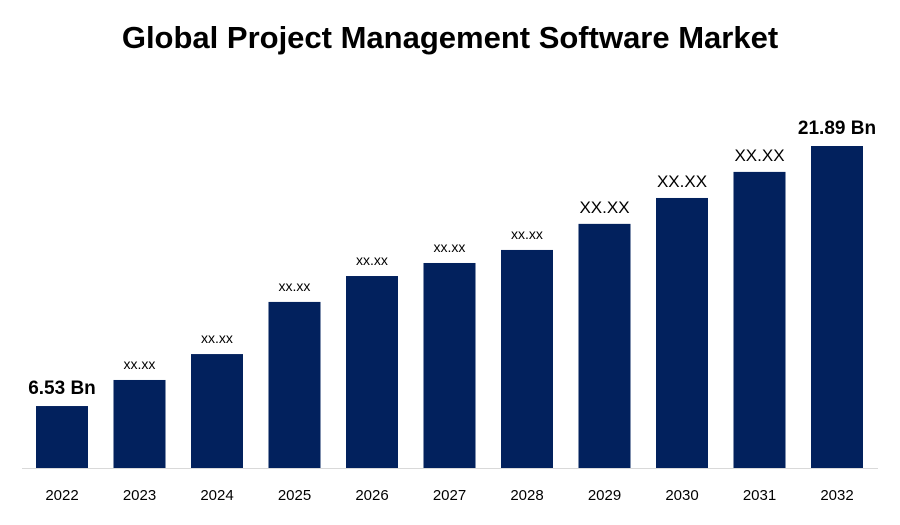  I want to click on data-label: 21.89 Bn, so click(837, 128).